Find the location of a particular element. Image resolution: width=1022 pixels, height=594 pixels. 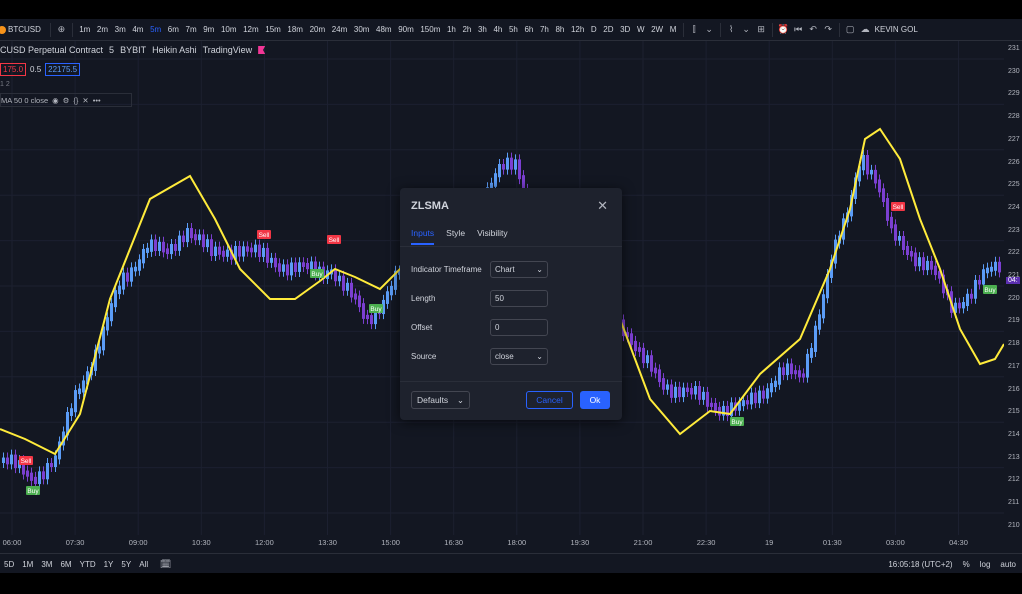

range-6m: 6M is located at coordinates (66, 564).